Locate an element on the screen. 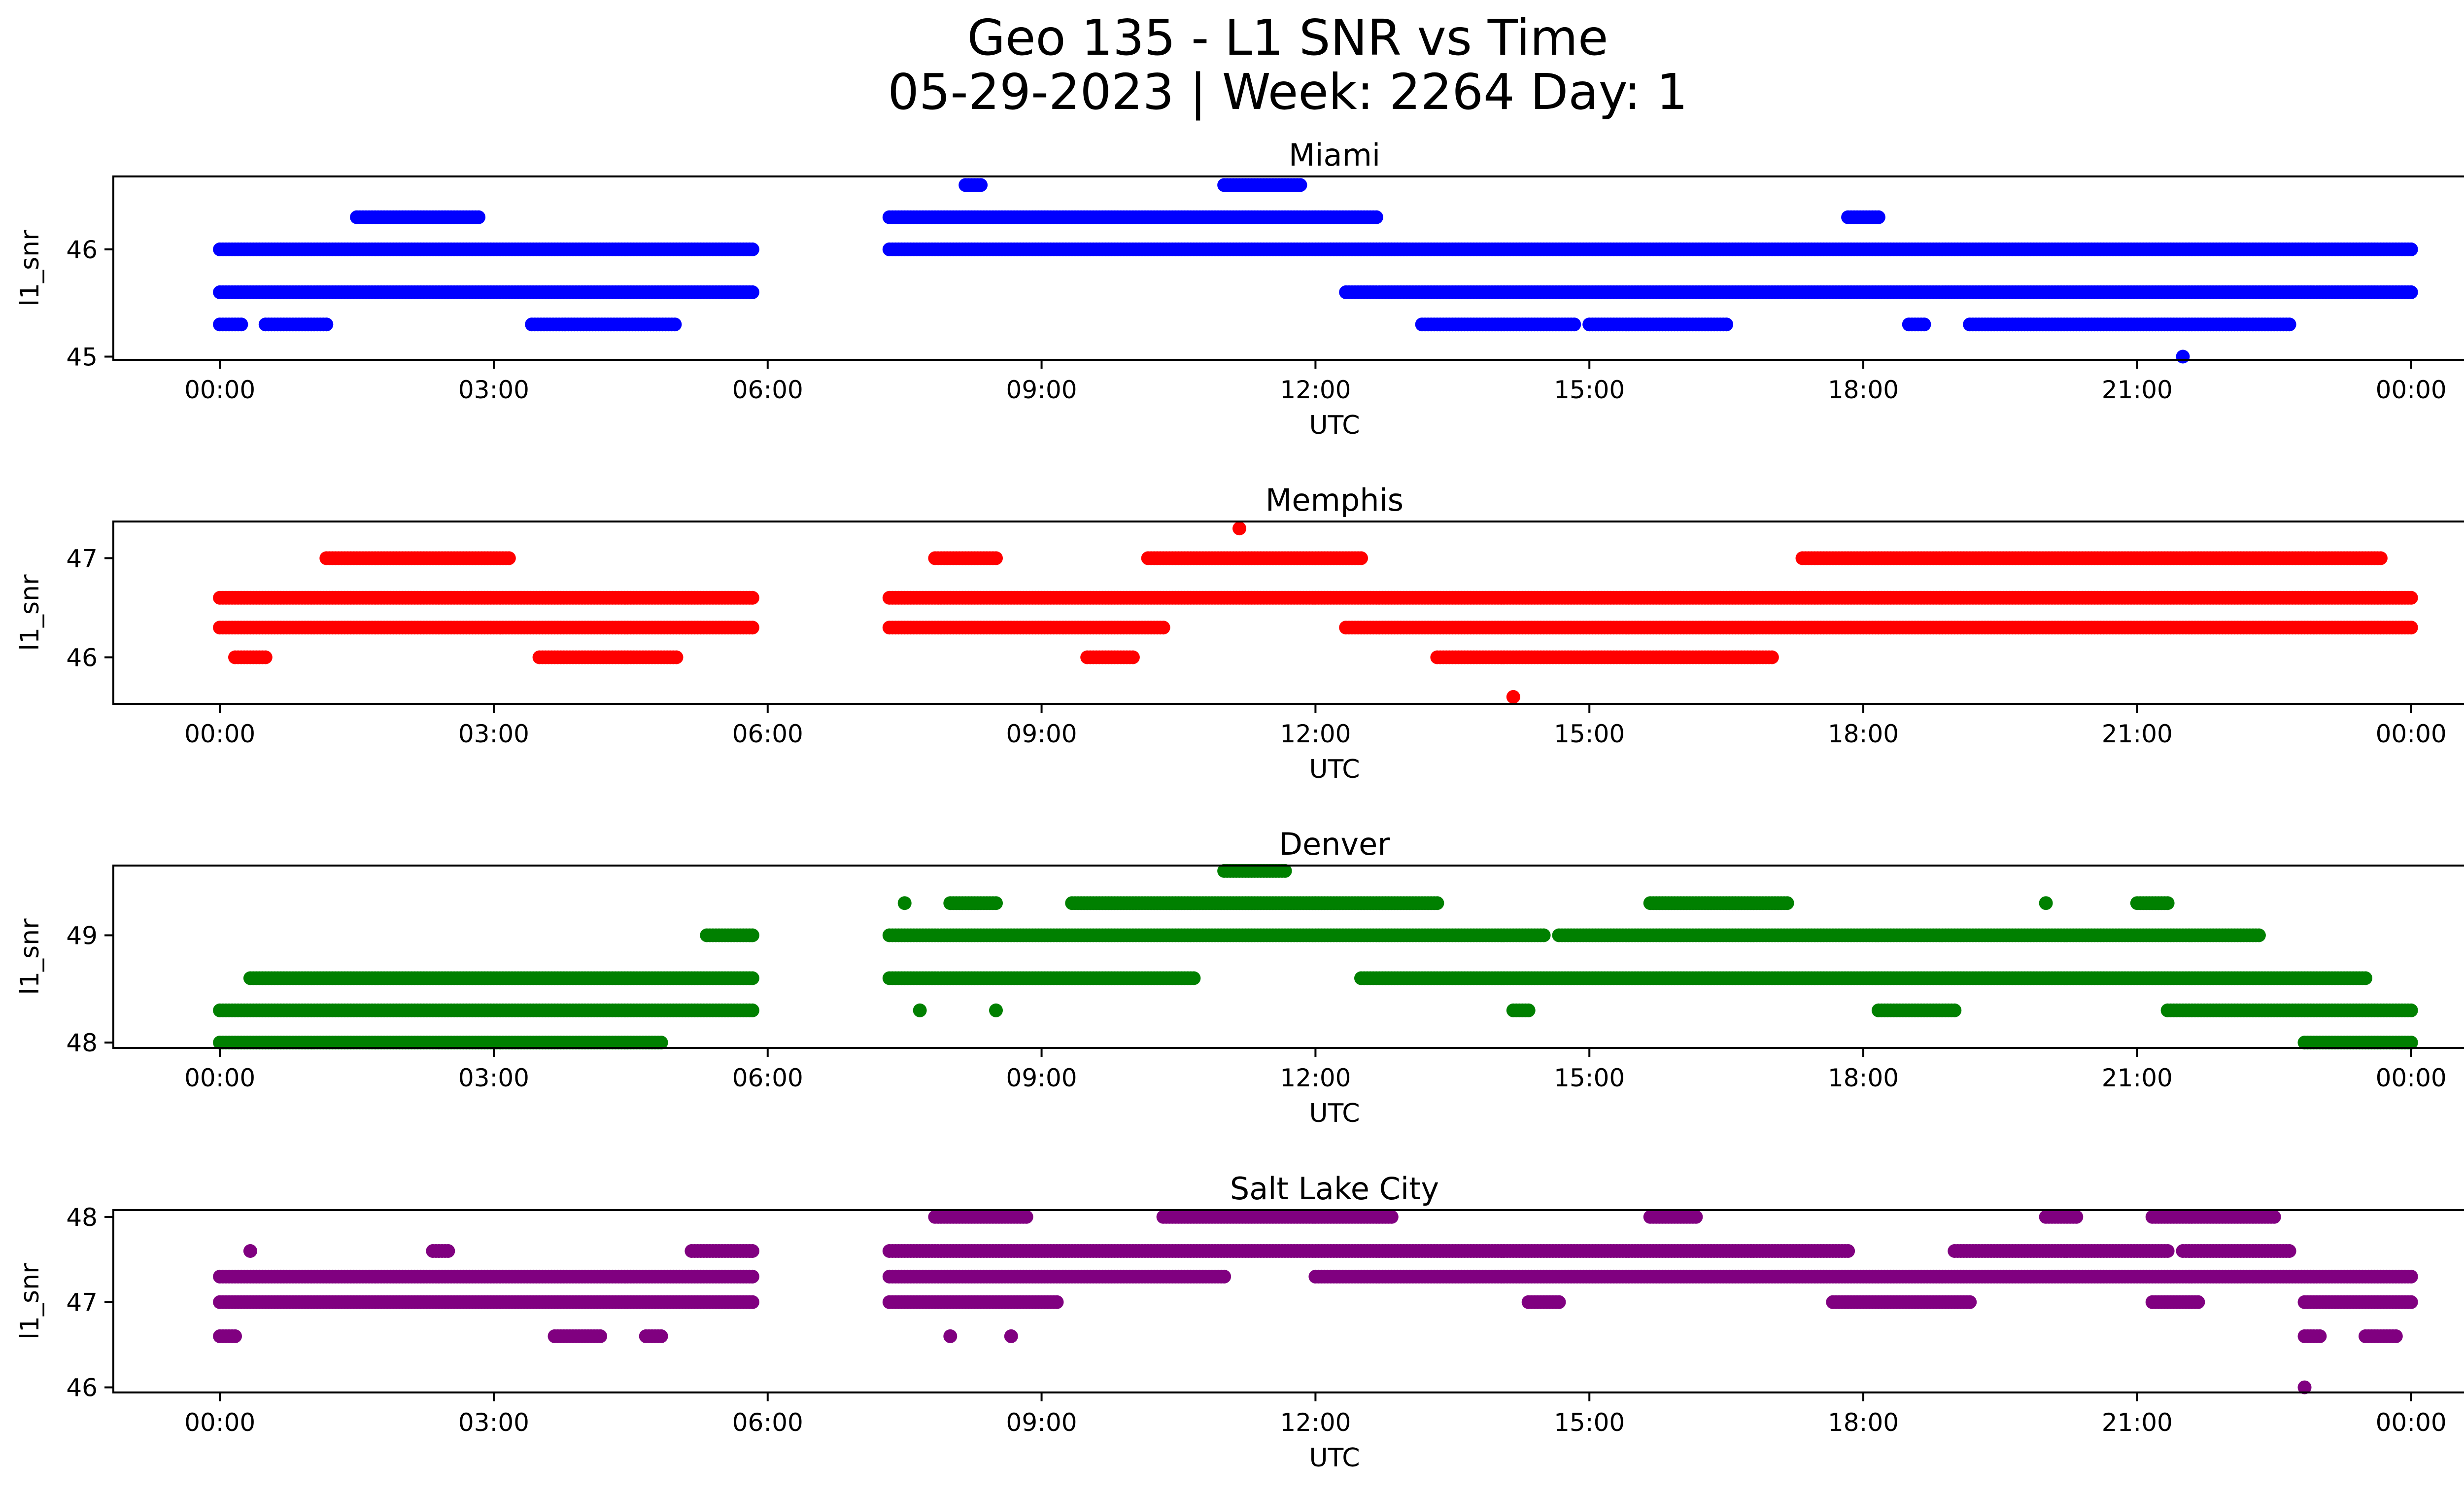 The height and width of the screenshot is (1495, 2464). subplot-title: Miami is located at coordinates (1334, 155).